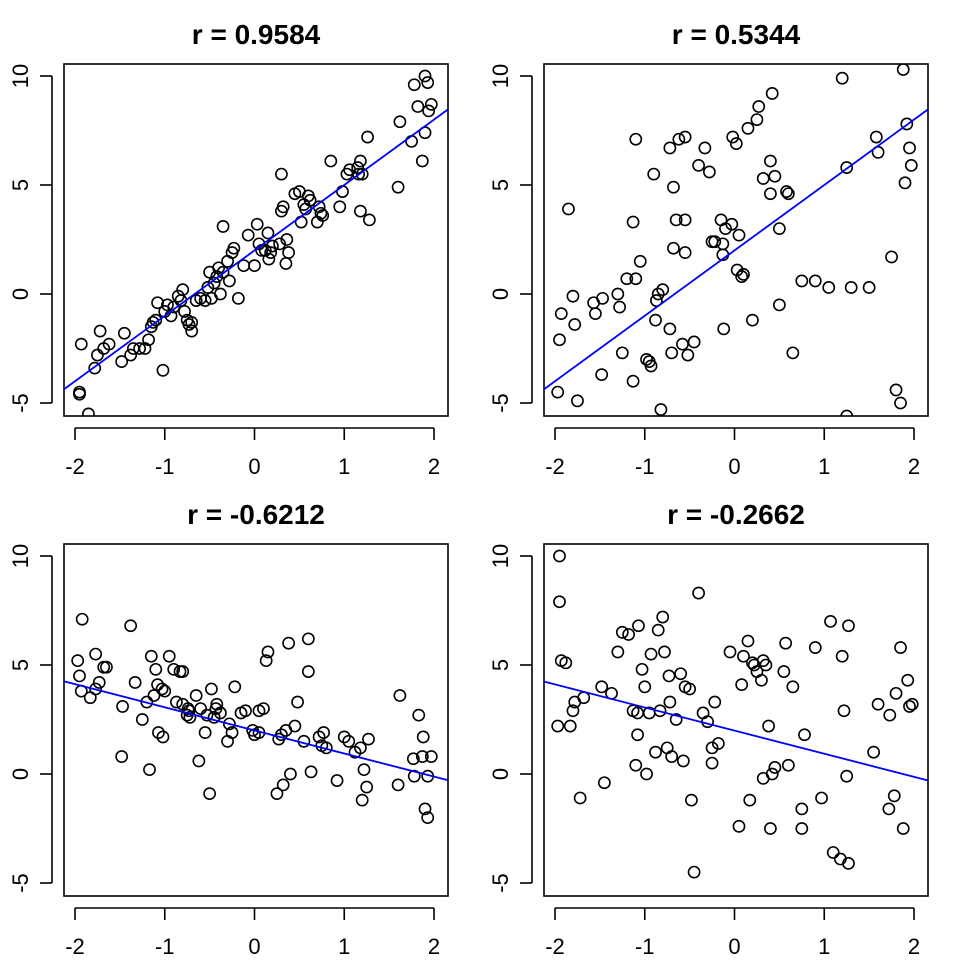 This screenshot has width=960, height=960. Describe the element at coordinates (254, 718) in the screenshot. I see `data-points` at that location.